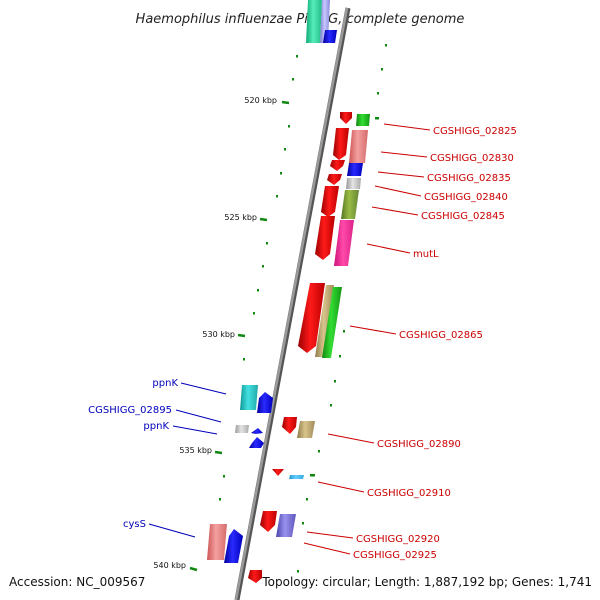  I want to click on tick-label-530kbp: 530 kbp, so click(218, 334).